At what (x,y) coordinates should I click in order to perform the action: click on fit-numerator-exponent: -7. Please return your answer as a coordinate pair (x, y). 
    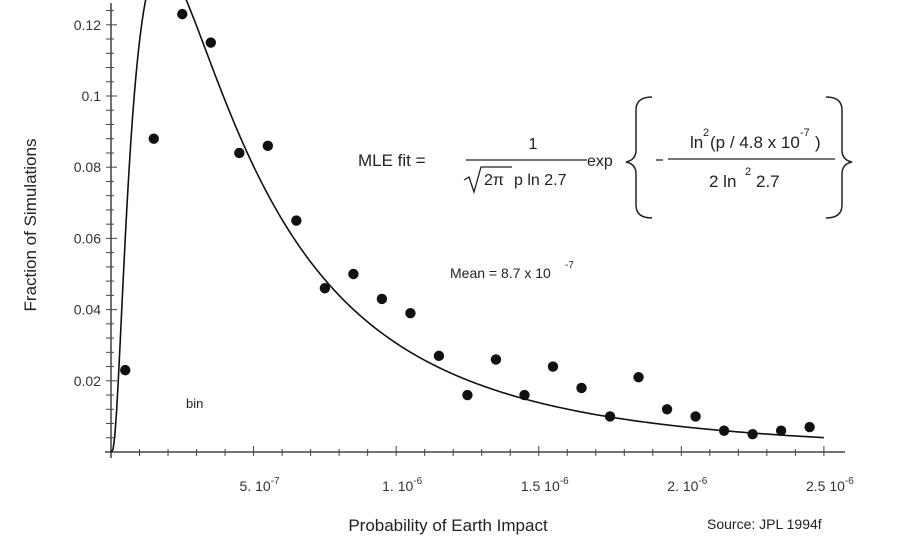
    Looking at the image, I should click on (805, 133).